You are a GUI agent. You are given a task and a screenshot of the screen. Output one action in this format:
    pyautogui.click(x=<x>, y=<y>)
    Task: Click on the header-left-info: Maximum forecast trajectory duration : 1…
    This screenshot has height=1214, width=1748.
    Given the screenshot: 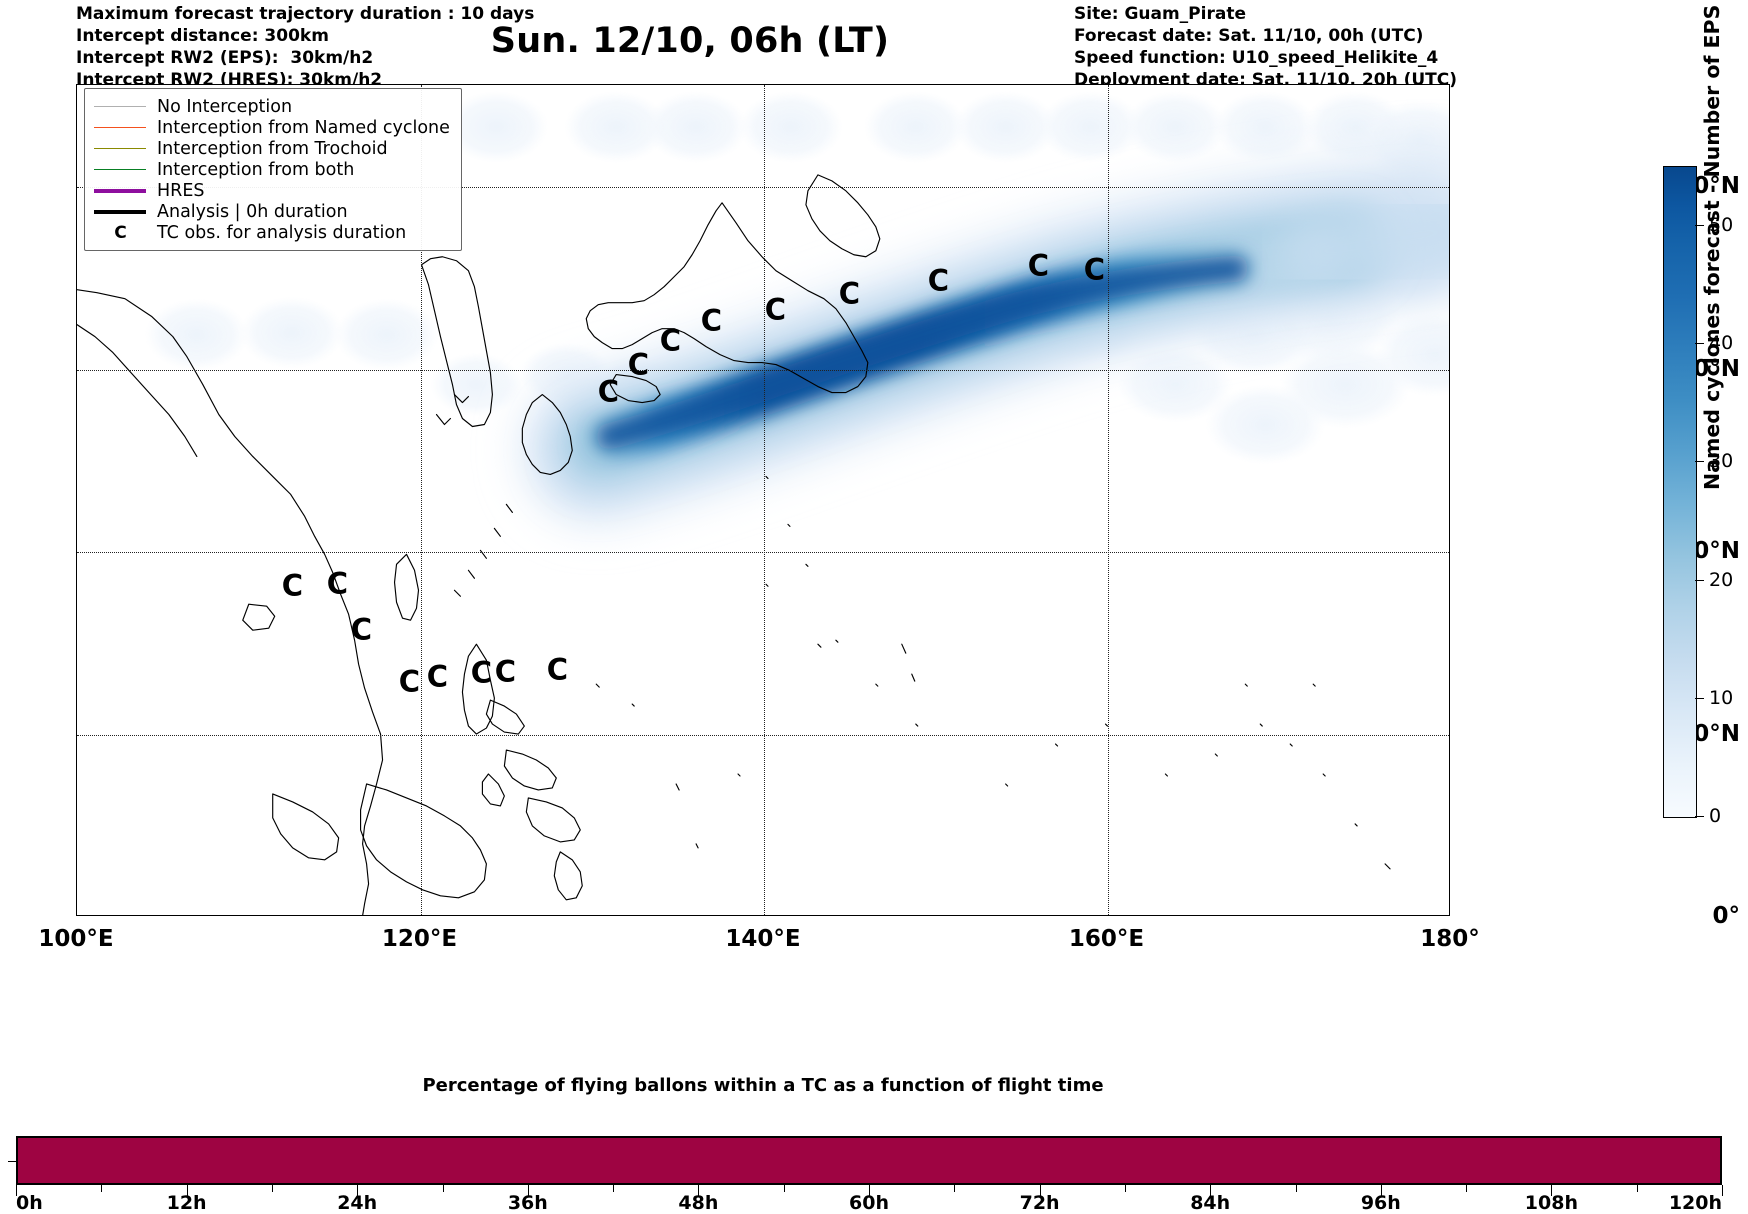 What is the action you would take?
    pyautogui.click(x=305, y=48)
    